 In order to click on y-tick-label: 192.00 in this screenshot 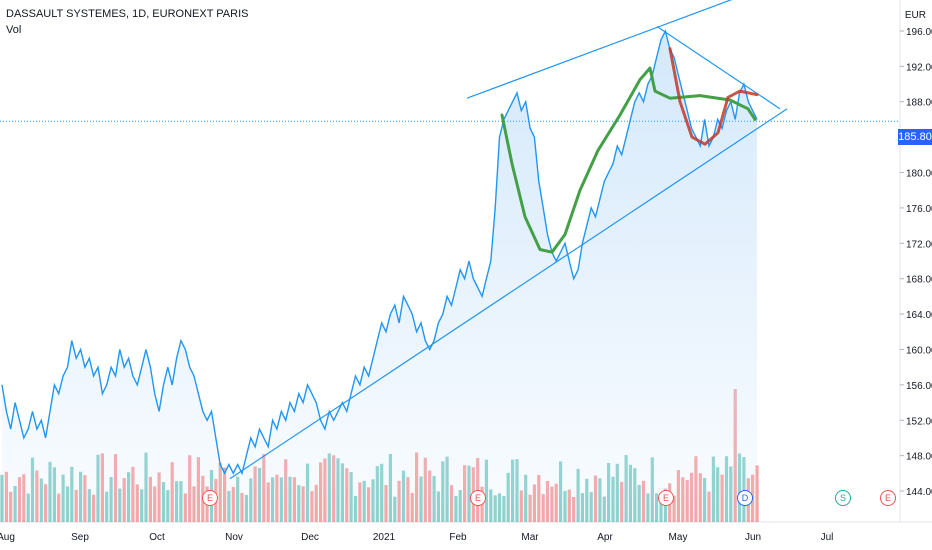, I will do `click(919, 67)`.